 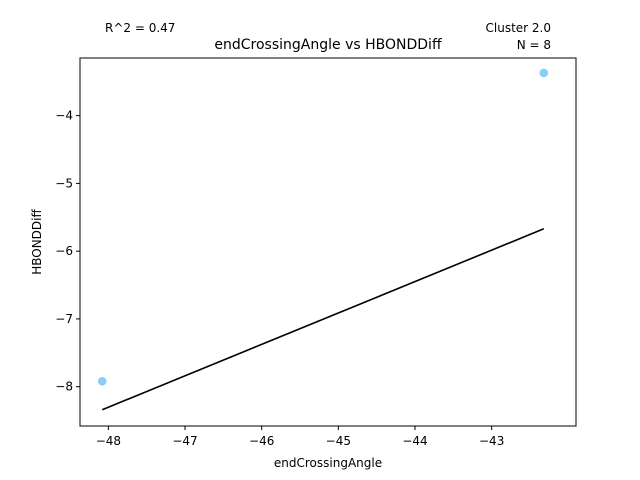 I want to click on chart-title: endCrossingAngle vs HBONDDiff, so click(x=328, y=45).